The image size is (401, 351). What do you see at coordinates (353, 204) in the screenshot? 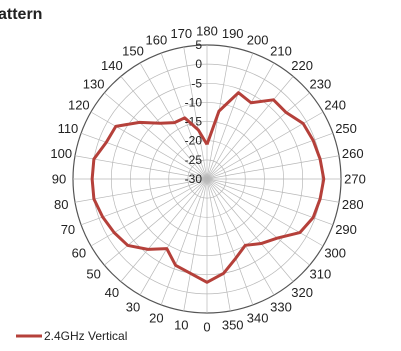
I see `angle-tick-label: 280` at bounding box center [353, 204].